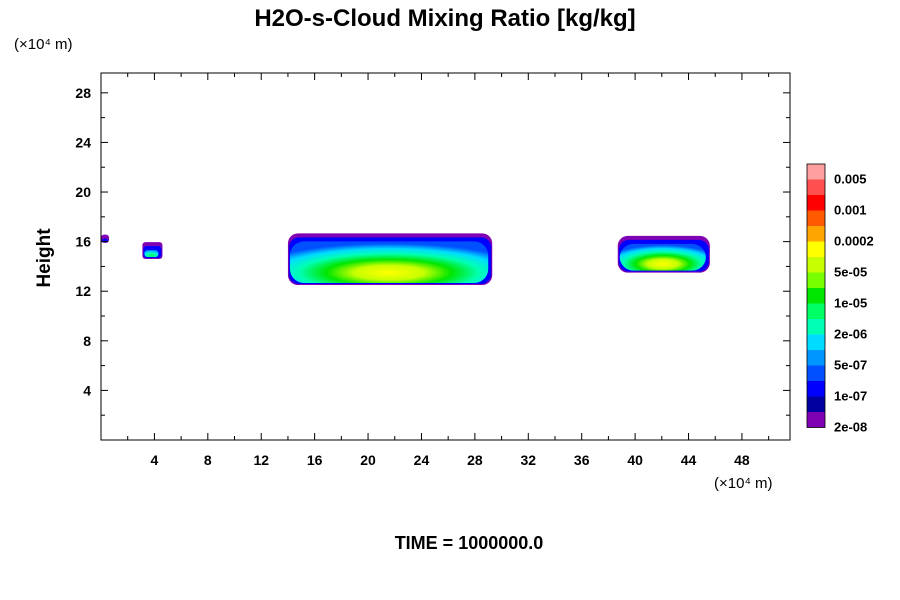 The height and width of the screenshot is (600, 900). Describe the element at coordinates (689, 460) in the screenshot. I see `x-tick-label: 44` at that location.